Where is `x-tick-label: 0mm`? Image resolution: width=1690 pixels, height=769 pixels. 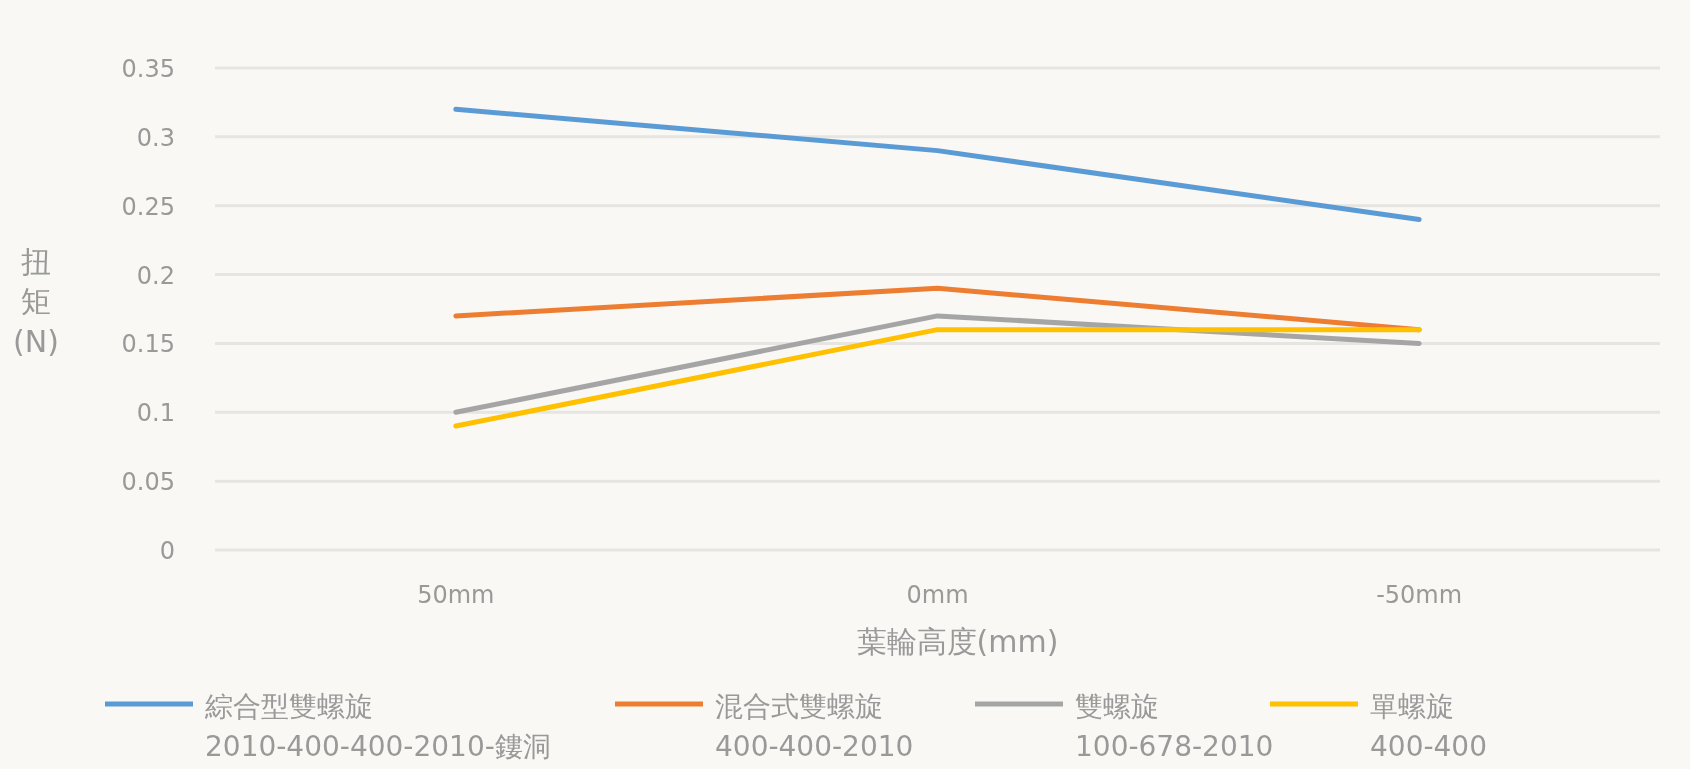 x-tick-label: 0mm is located at coordinates (937, 595).